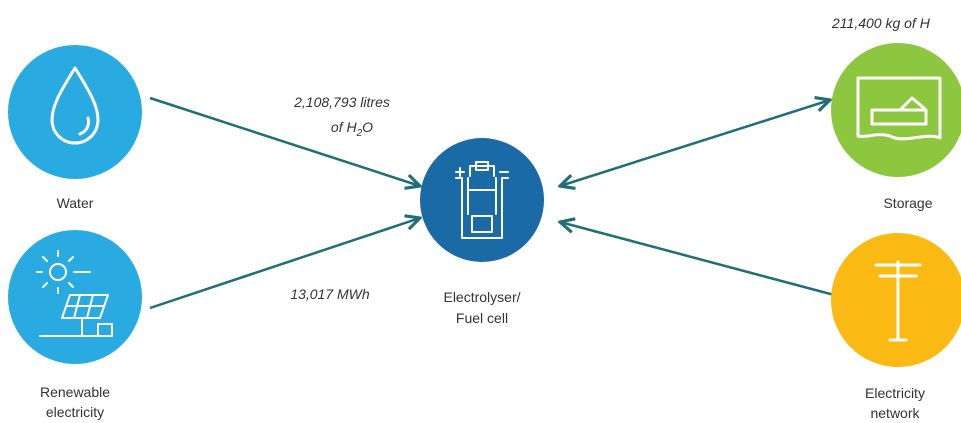 This screenshot has width=961, height=423. What do you see at coordinates (367, 127) in the screenshot?
I see `flow-label-part: O` at bounding box center [367, 127].